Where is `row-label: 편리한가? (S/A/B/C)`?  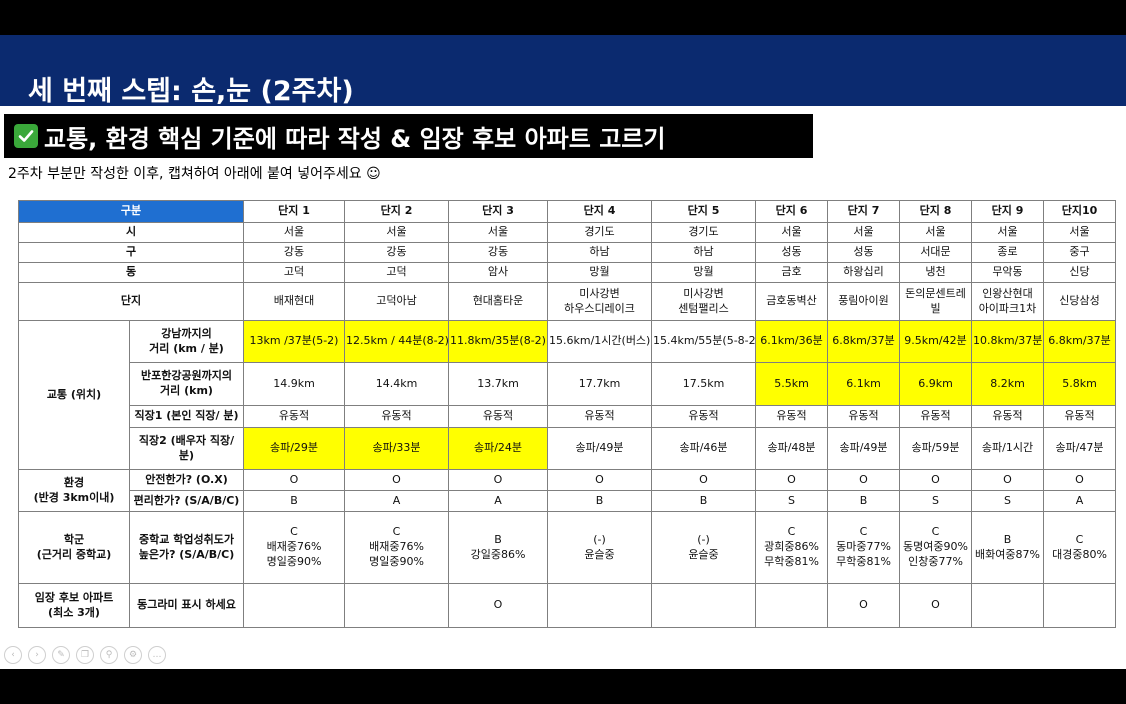 row-label: 편리한가? (S/A/B/C) is located at coordinates (186, 501).